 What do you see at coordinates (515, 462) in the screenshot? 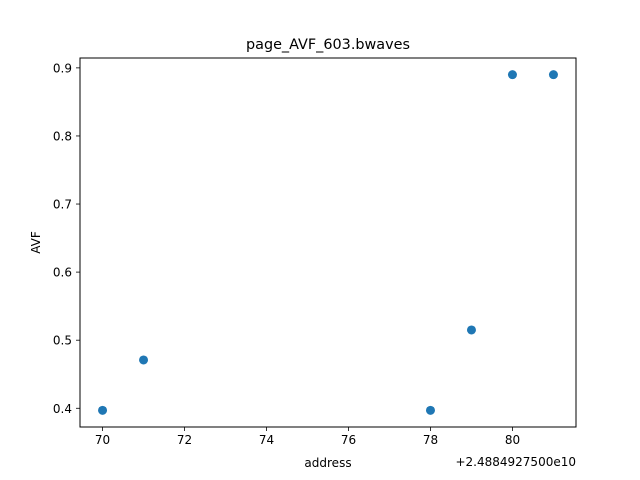
I see `x-axis-offset-label: +2.4884927500e10` at bounding box center [515, 462].